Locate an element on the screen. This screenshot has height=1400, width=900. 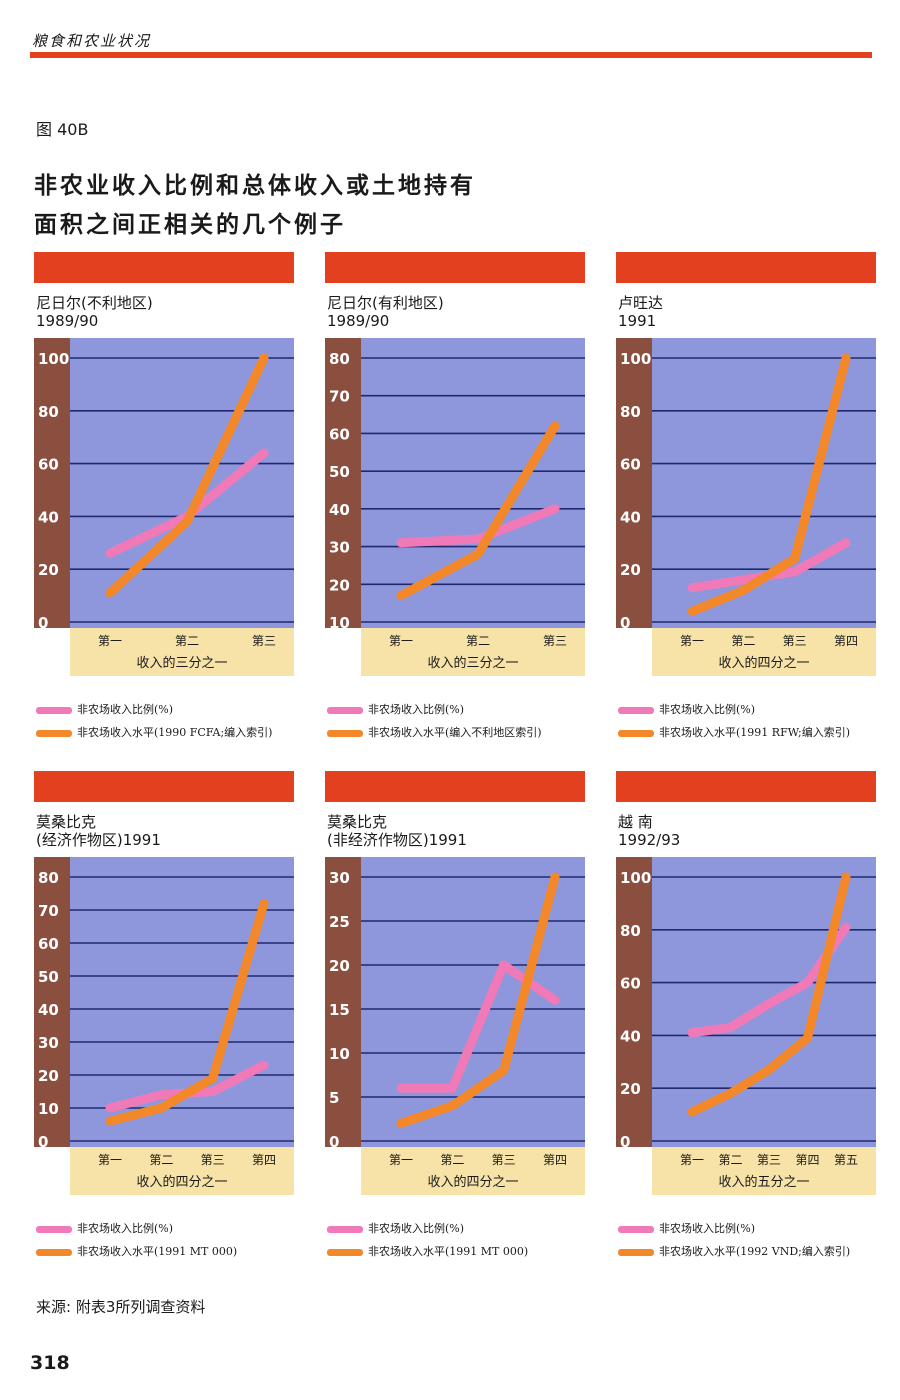
chart-title: 越 南 1992/93 is located at coordinates (649, 831).